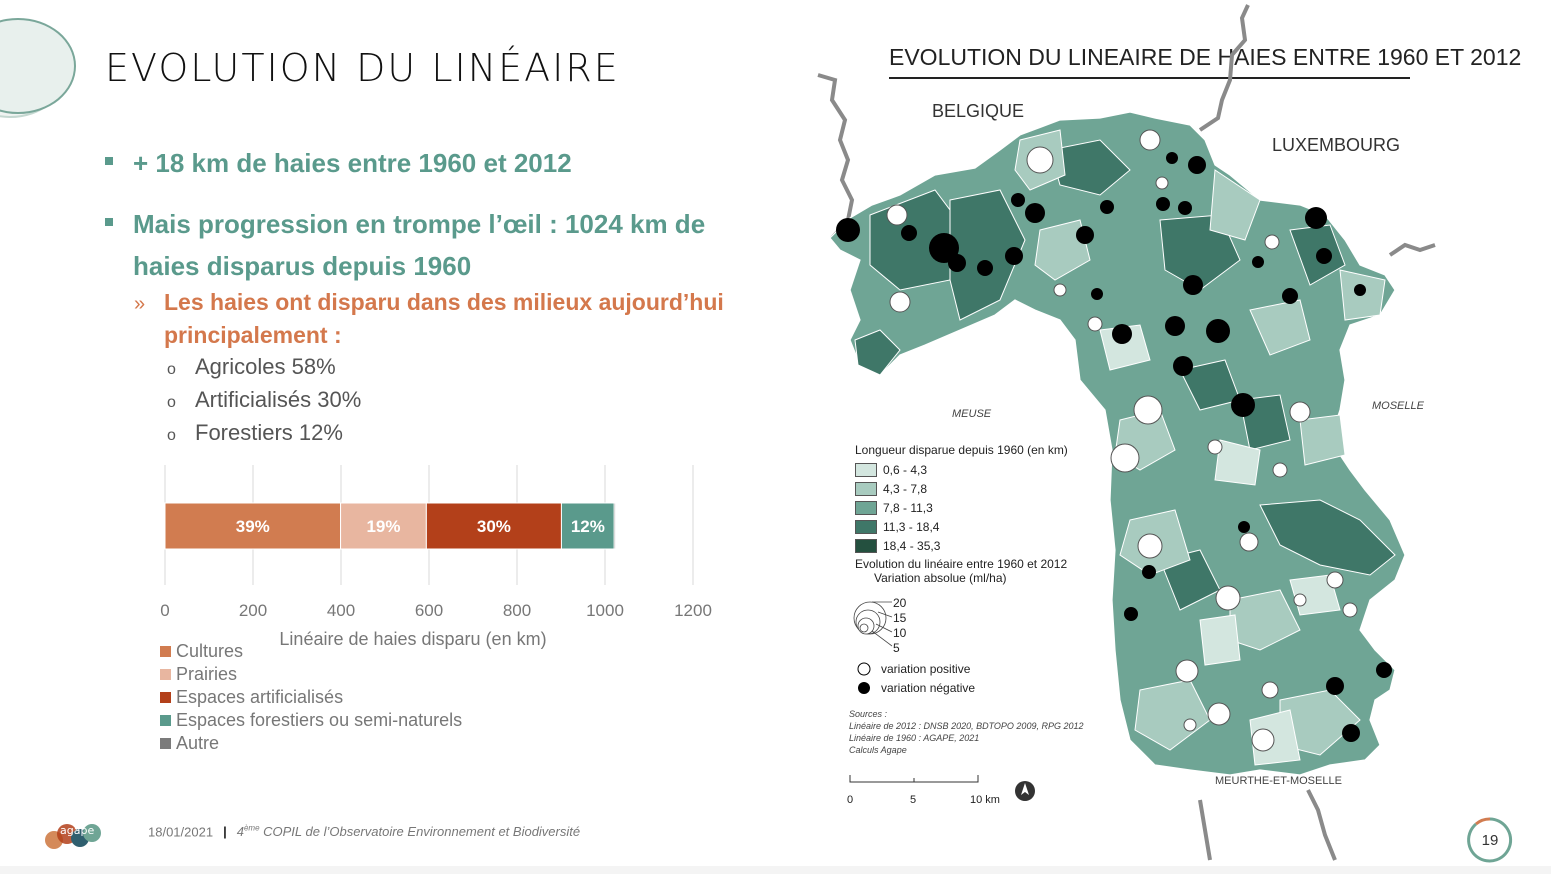  I want to click on label-belgique: BELGIQUE, so click(978, 111).